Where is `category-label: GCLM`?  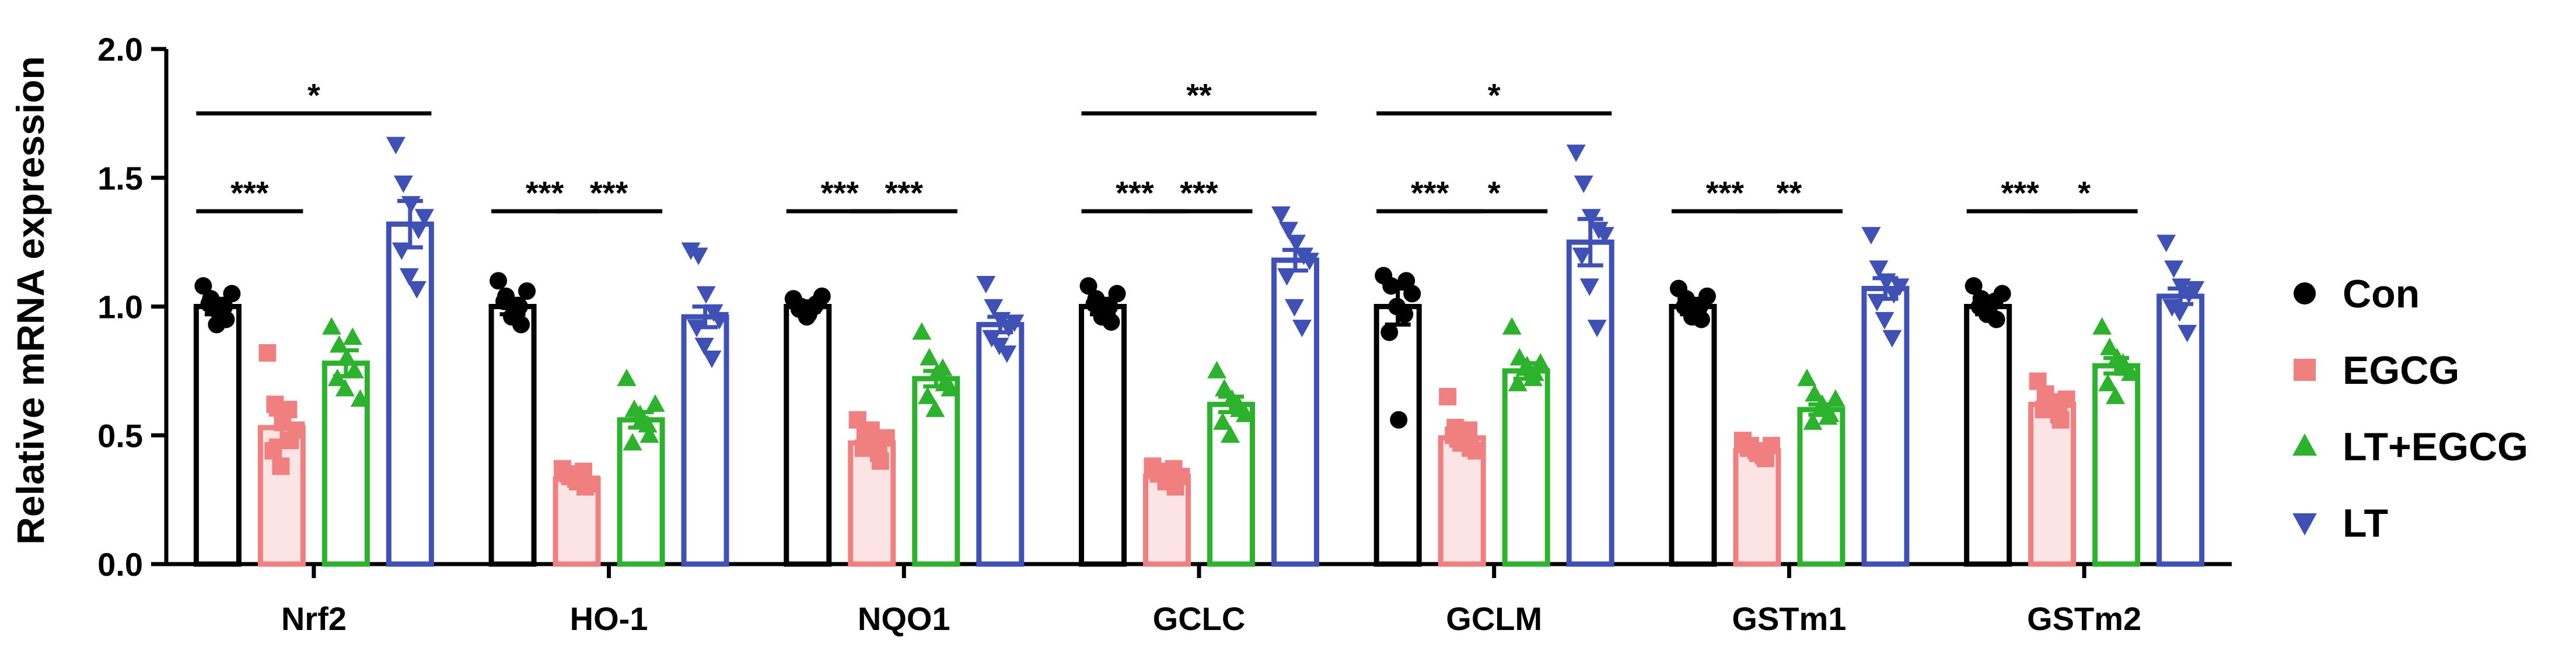 category-label: GCLM is located at coordinates (1494, 618).